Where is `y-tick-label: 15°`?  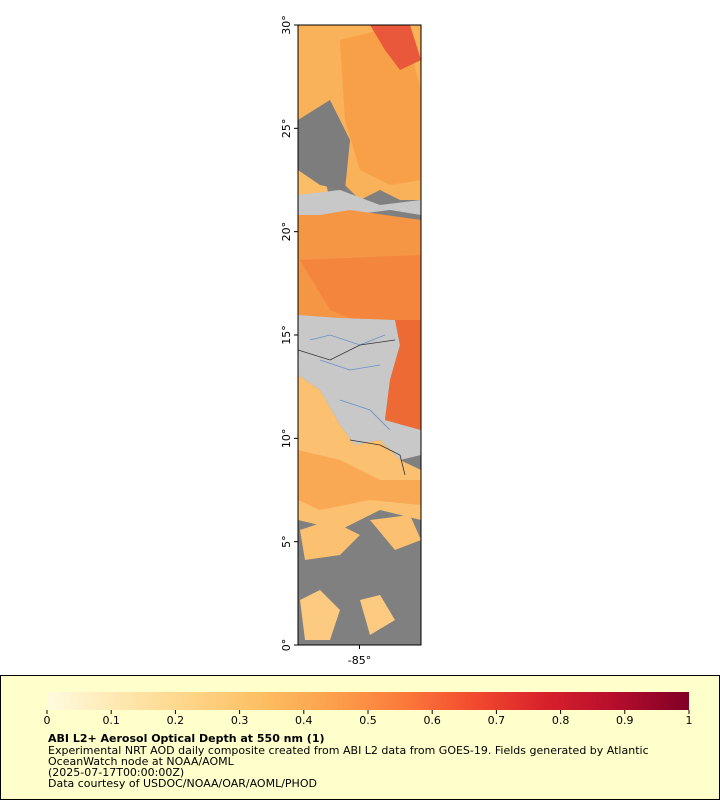 y-tick-label: 15° is located at coordinates (286, 335).